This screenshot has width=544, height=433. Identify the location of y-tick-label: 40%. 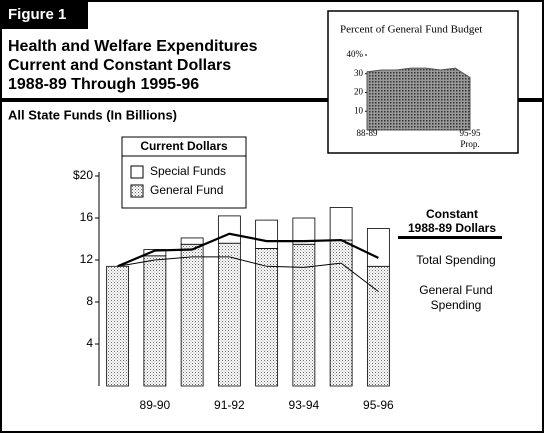
(355, 54).